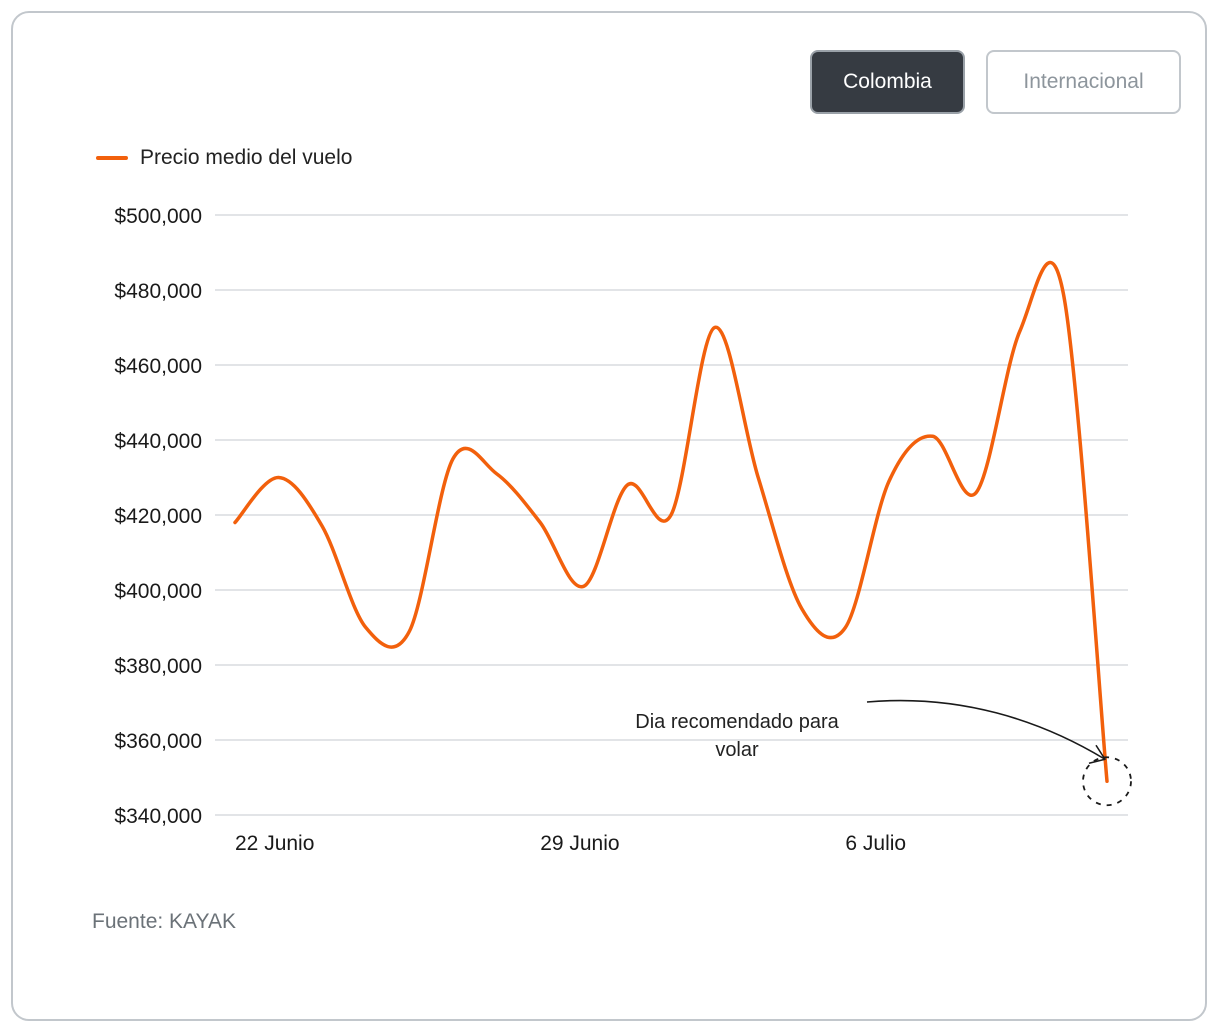  Describe the element at coordinates (112, 158) in the screenshot. I see `legend-swatch` at that location.